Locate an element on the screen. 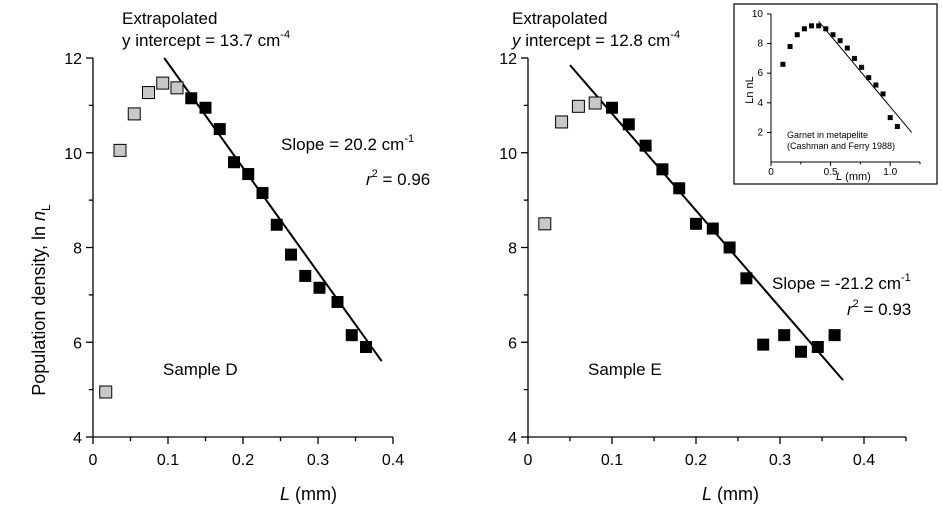  r2-label-e: r2 = 0.93 is located at coordinates (879, 308).